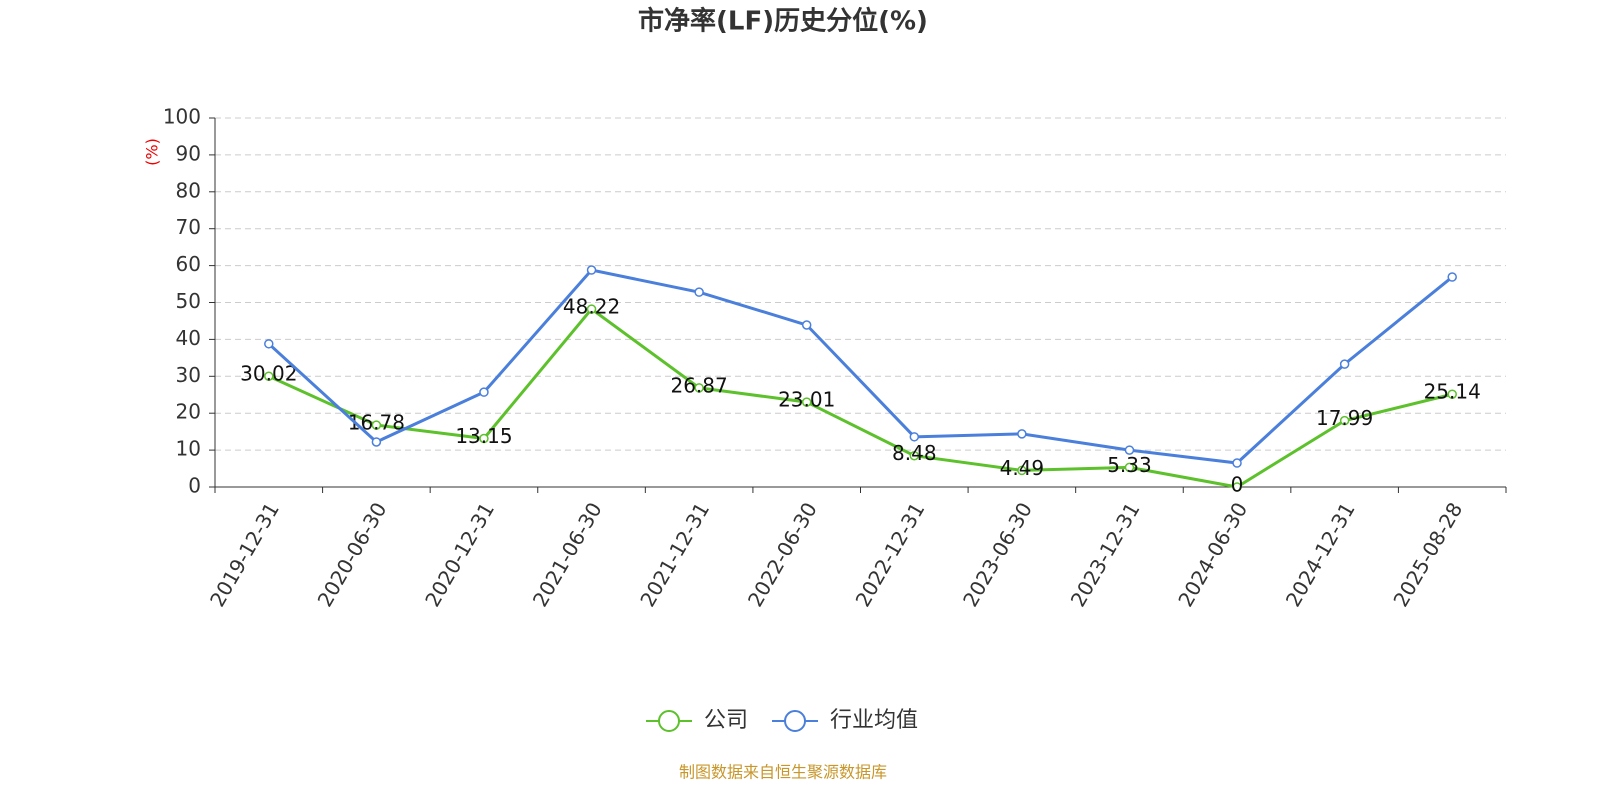 This screenshot has height=800, width=1600. Describe the element at coordinates (889, 554) in the screenshot. I see `x-tick-label: 2022-12-31` at that location.